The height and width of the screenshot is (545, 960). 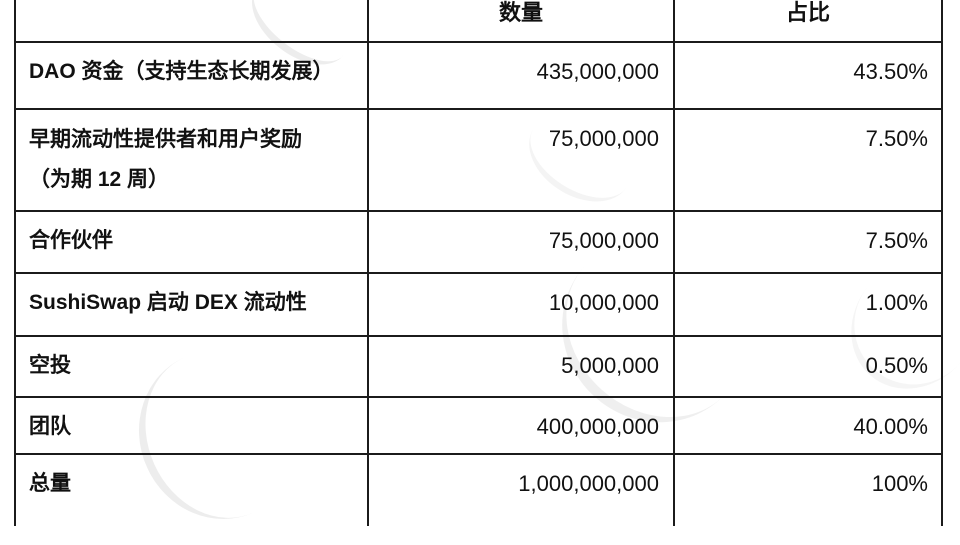 What do you see at coordinates (192, 425) in the screenshot?
I see `cell-category: 团队` at bounding box center [192, 425].